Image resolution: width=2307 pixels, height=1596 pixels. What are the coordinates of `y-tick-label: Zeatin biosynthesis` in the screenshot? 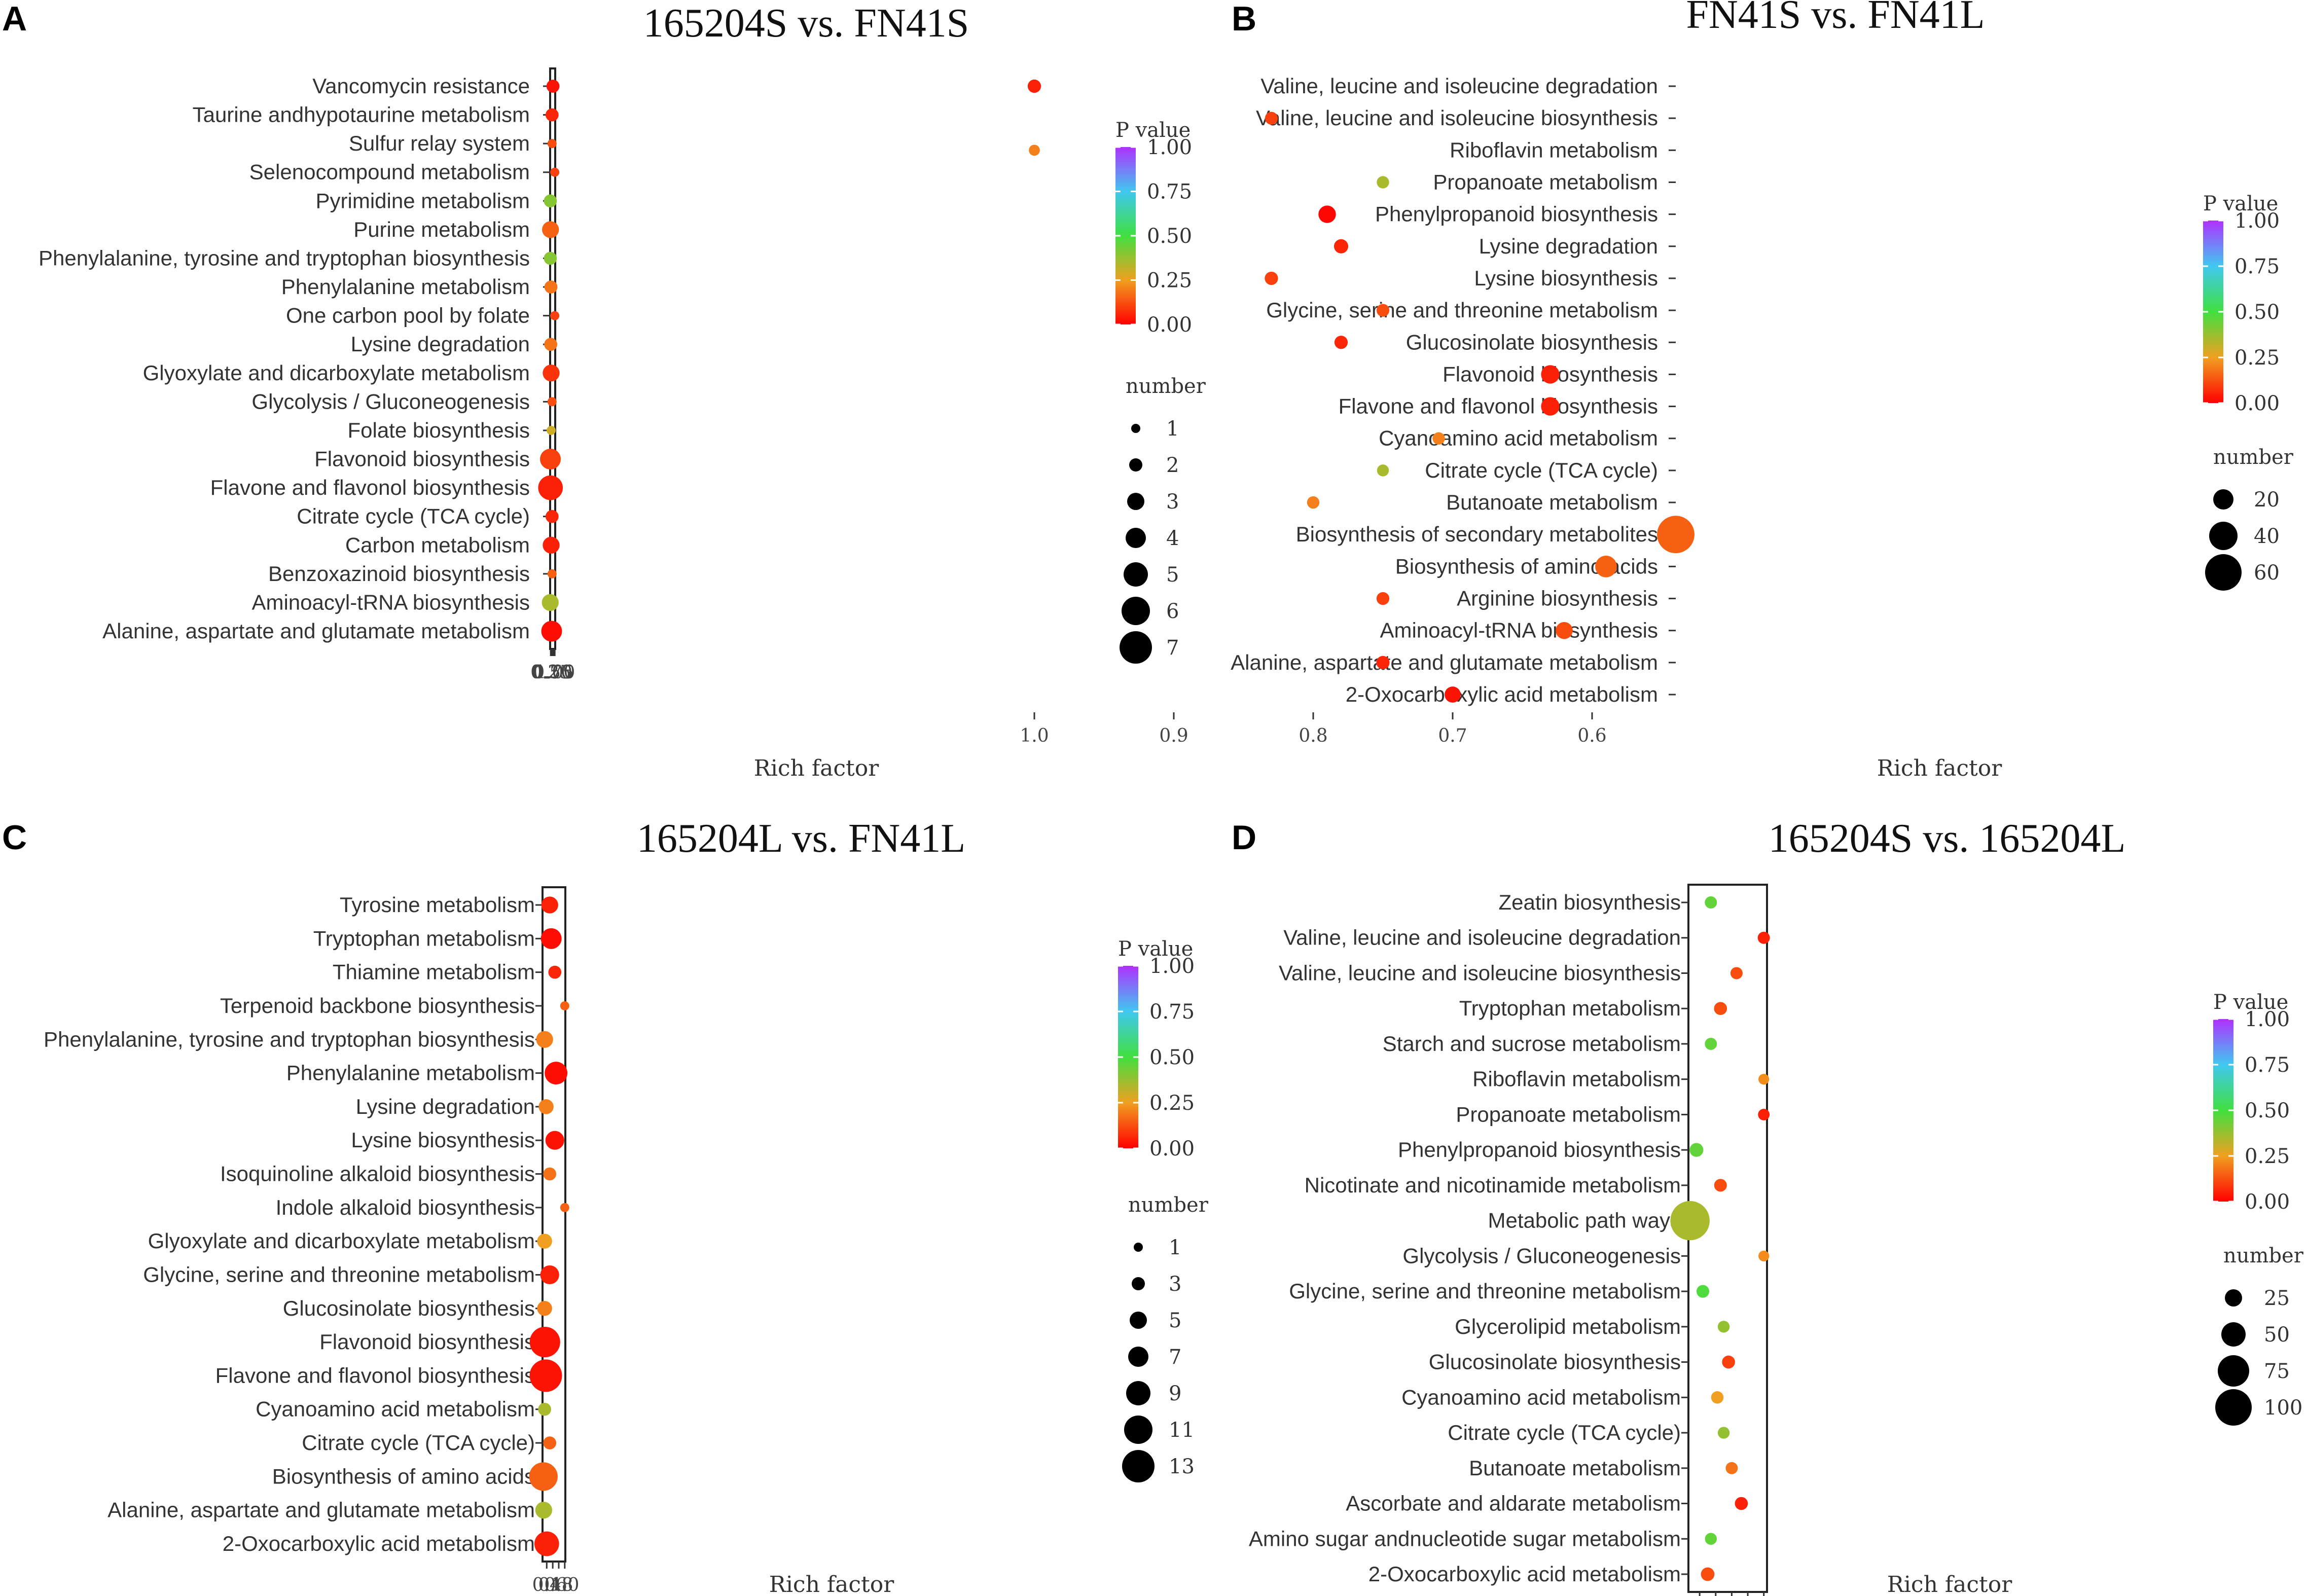 It's located at (1590, 902).